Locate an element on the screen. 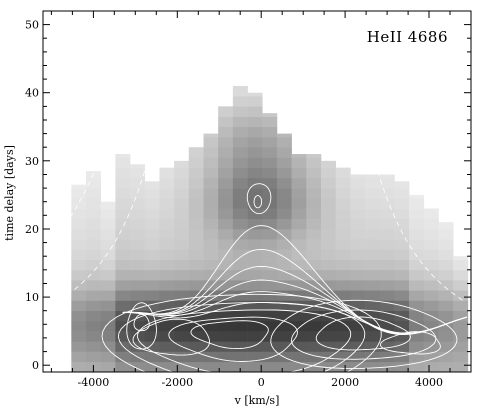 Image resolution: width=480 pixels, height=410 pixels. x-tick-label: 0 is located at coordinates (261, 382).